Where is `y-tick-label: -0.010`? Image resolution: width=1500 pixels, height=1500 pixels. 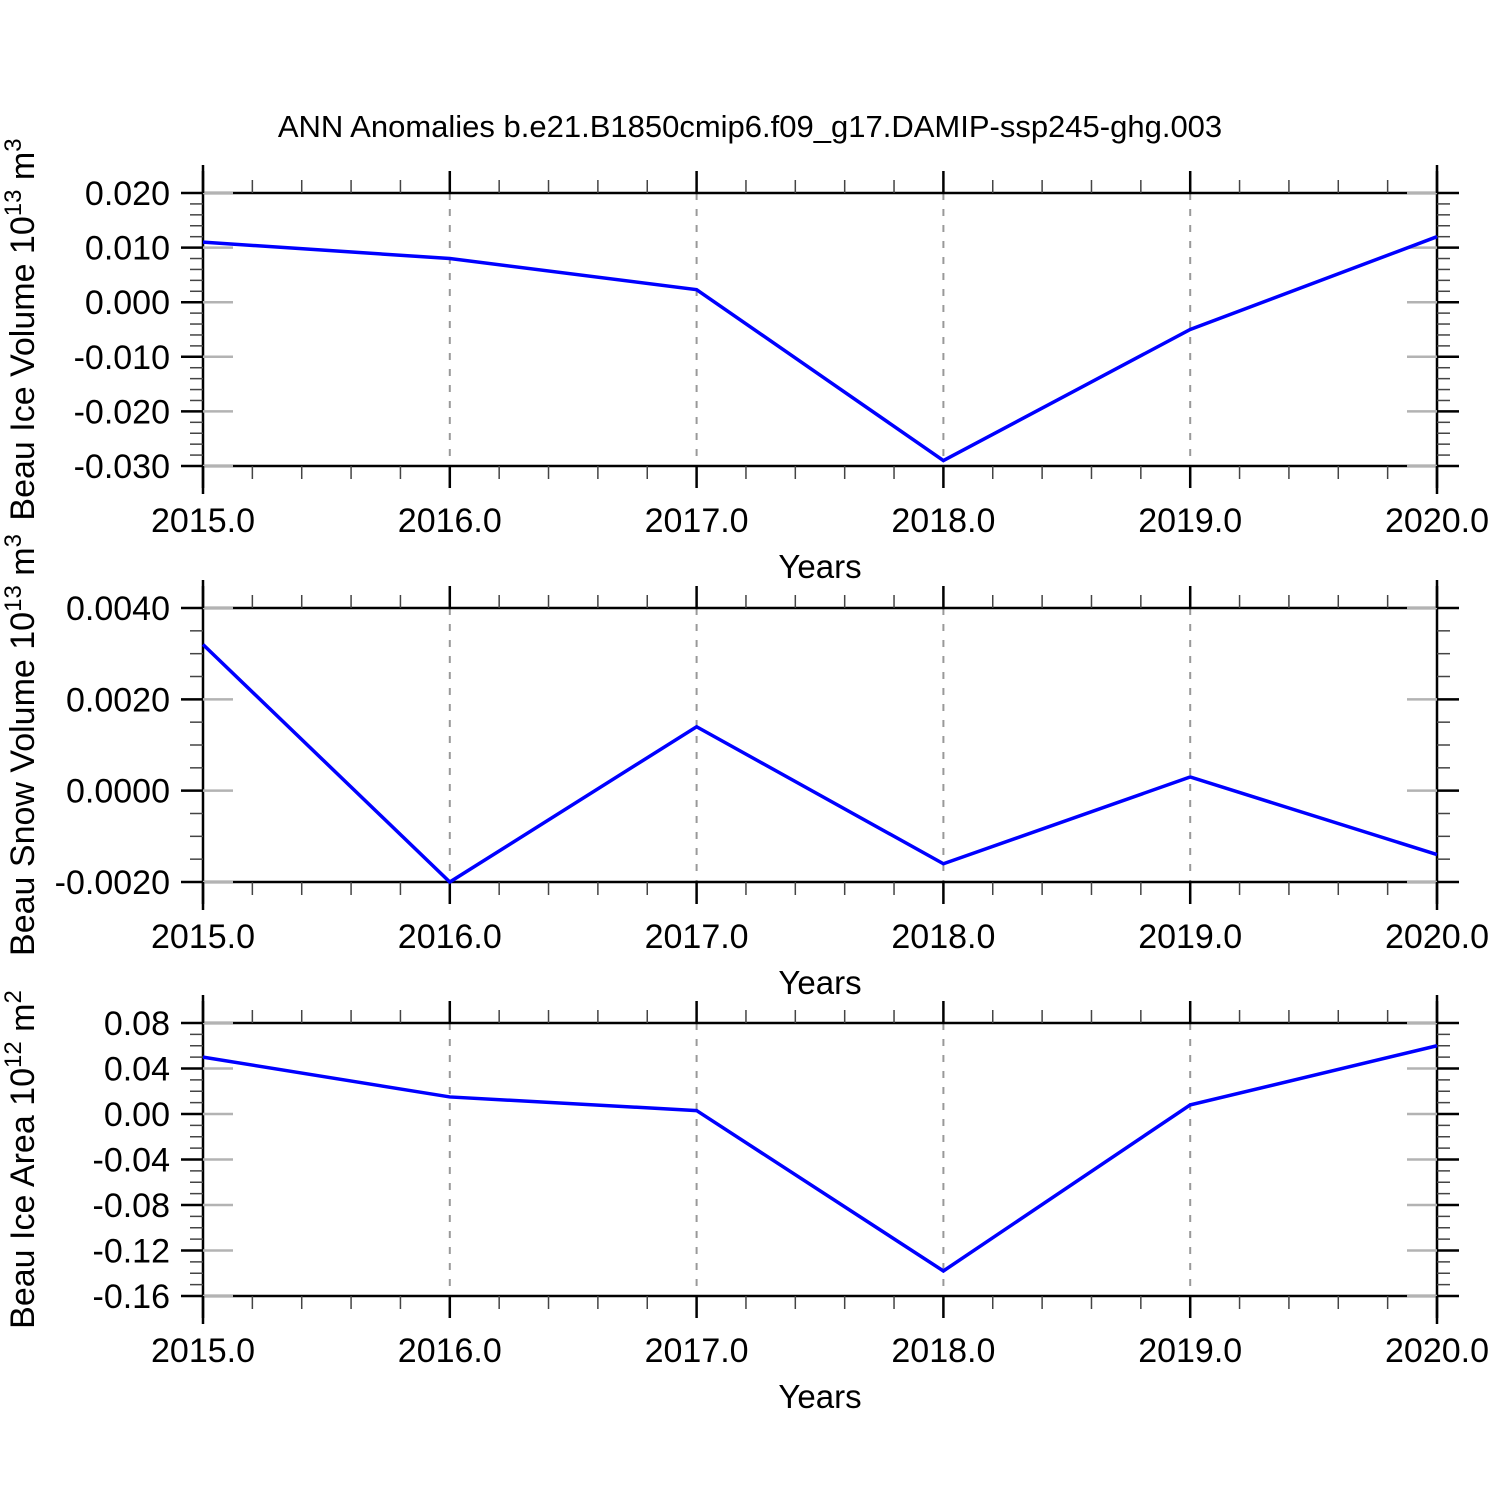 y-tick-label: -0.010 is located at coordinates (122, 358).